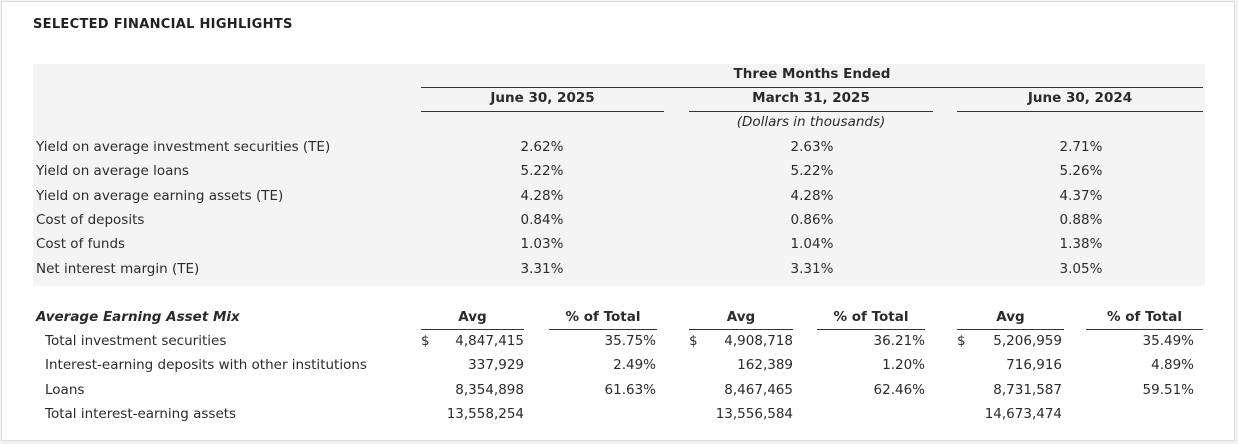 This screenshot has width=1238, height=444. Describe the element at coordinates (1027, 341) in the screenshot. I see `mix-avg-value: 5,206,959` at that location.